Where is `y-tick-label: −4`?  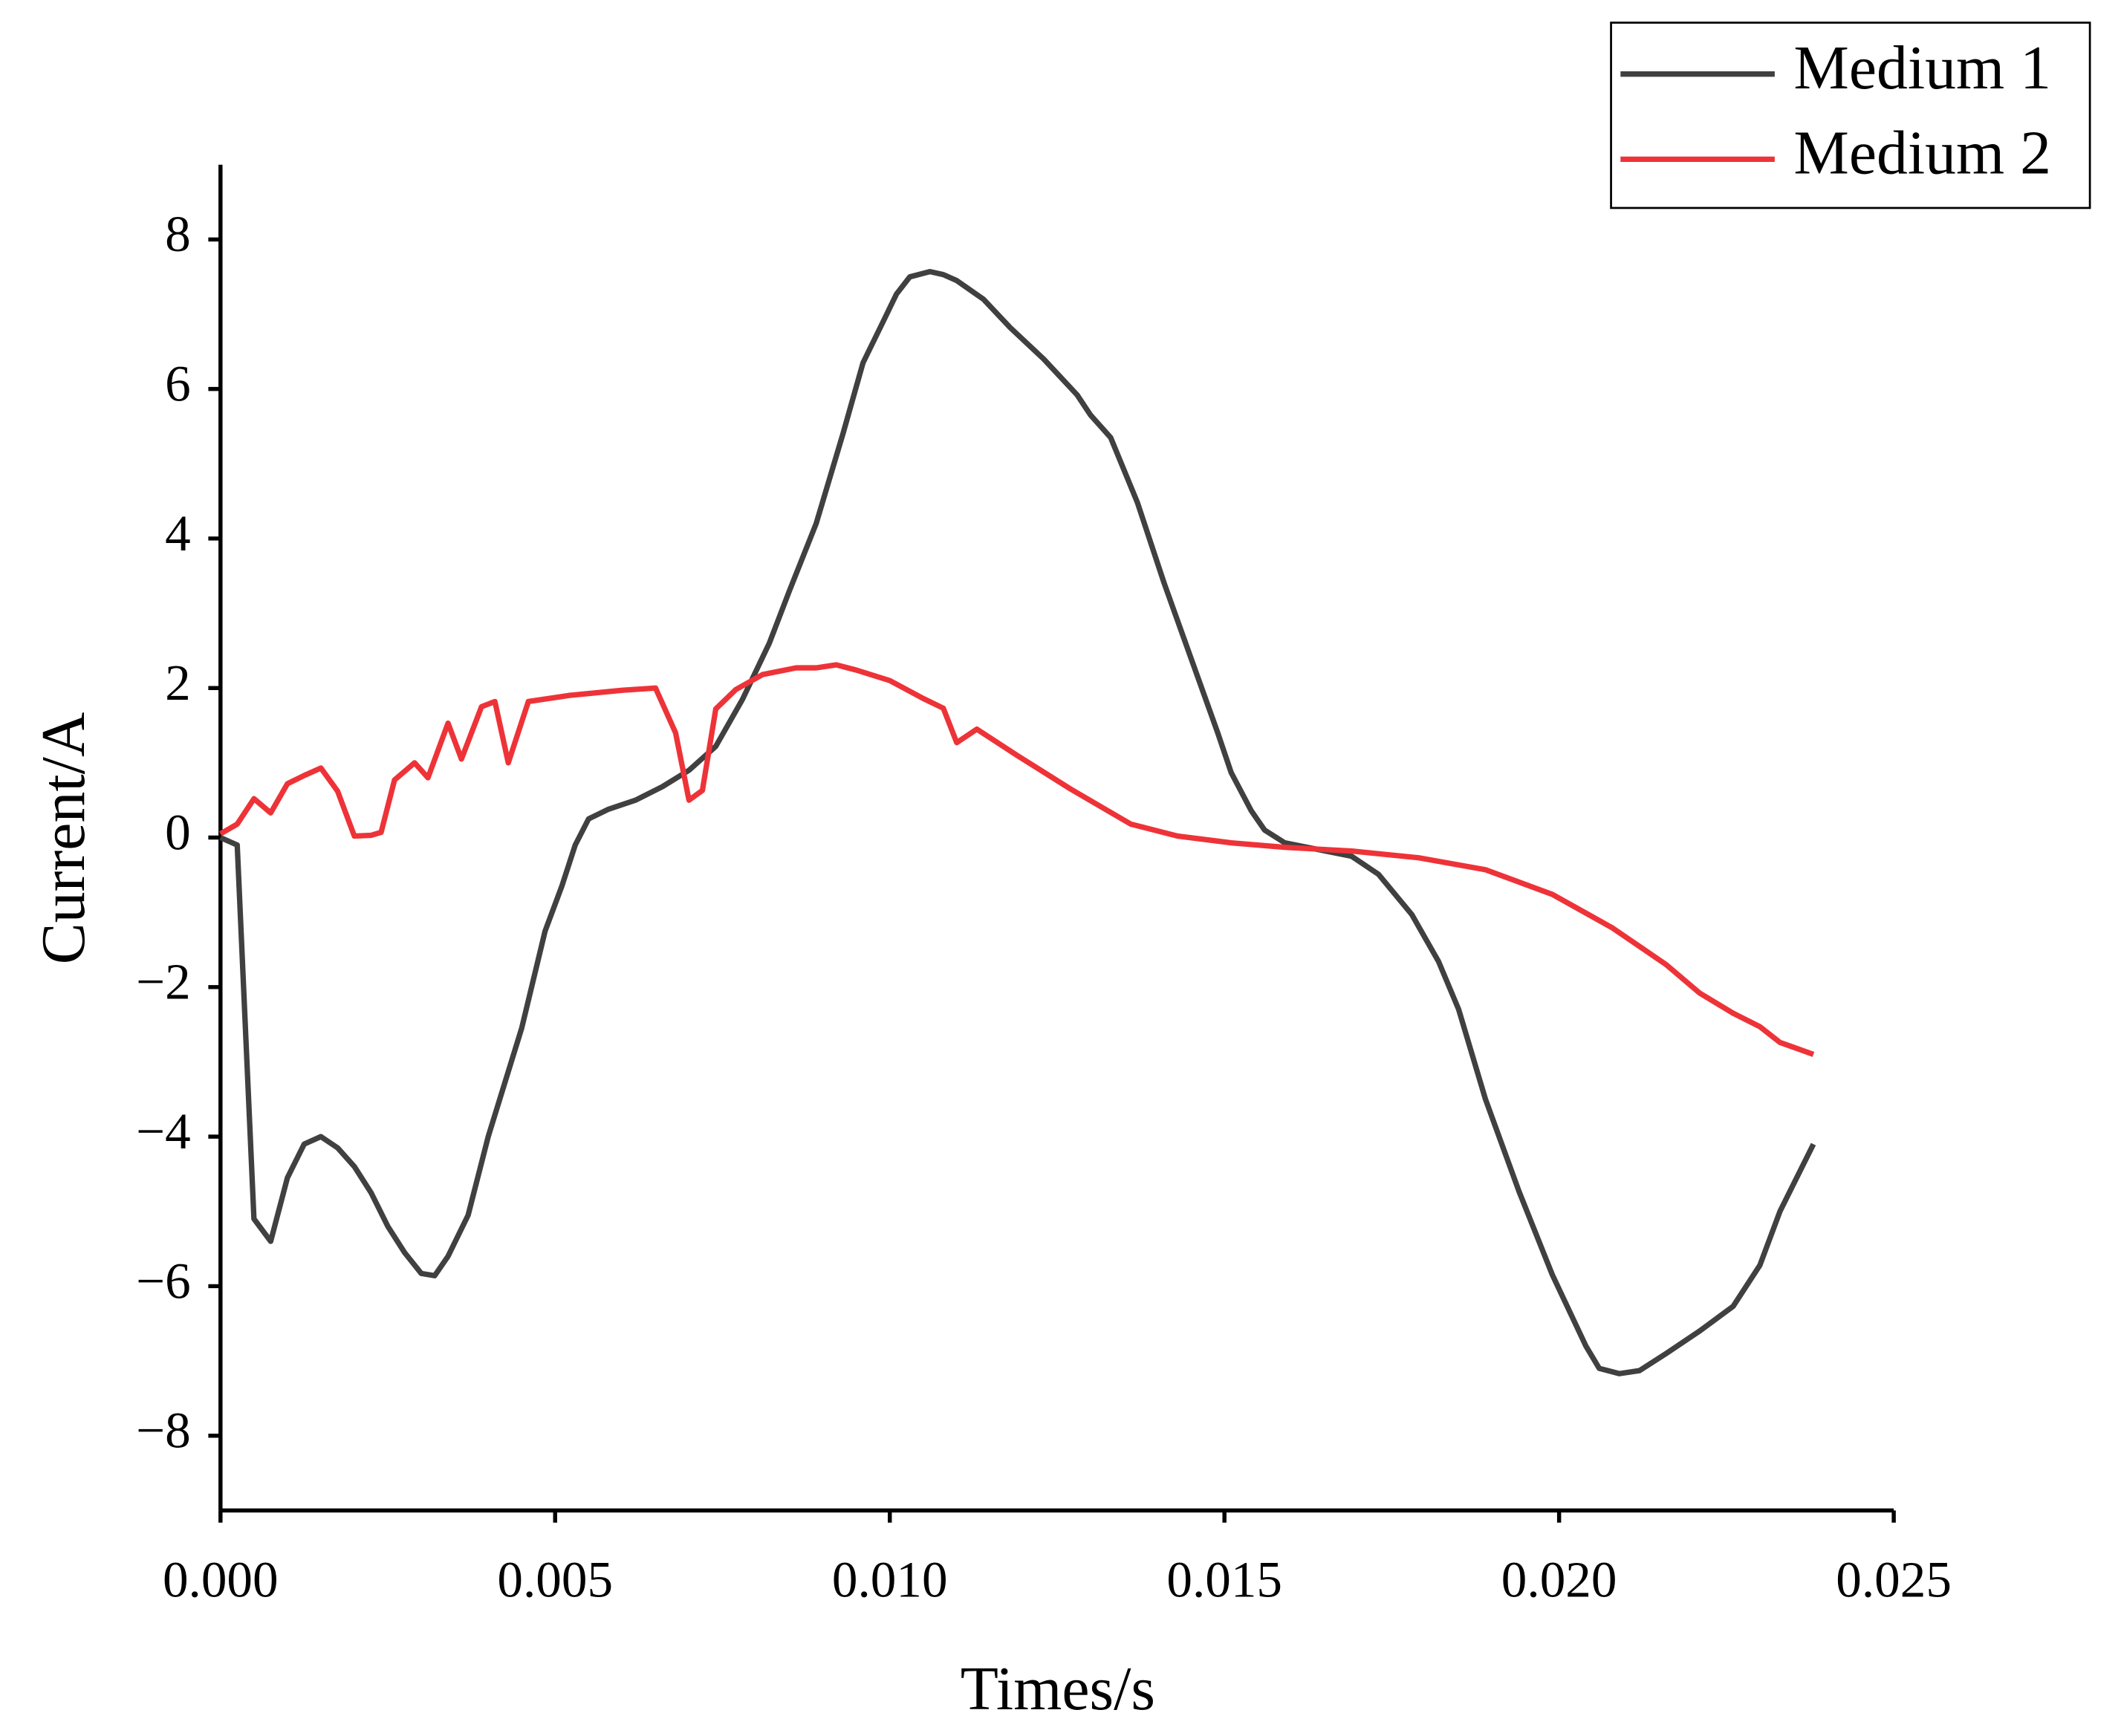 y-tick-label: −4 is located at coordinates (163, 1131).